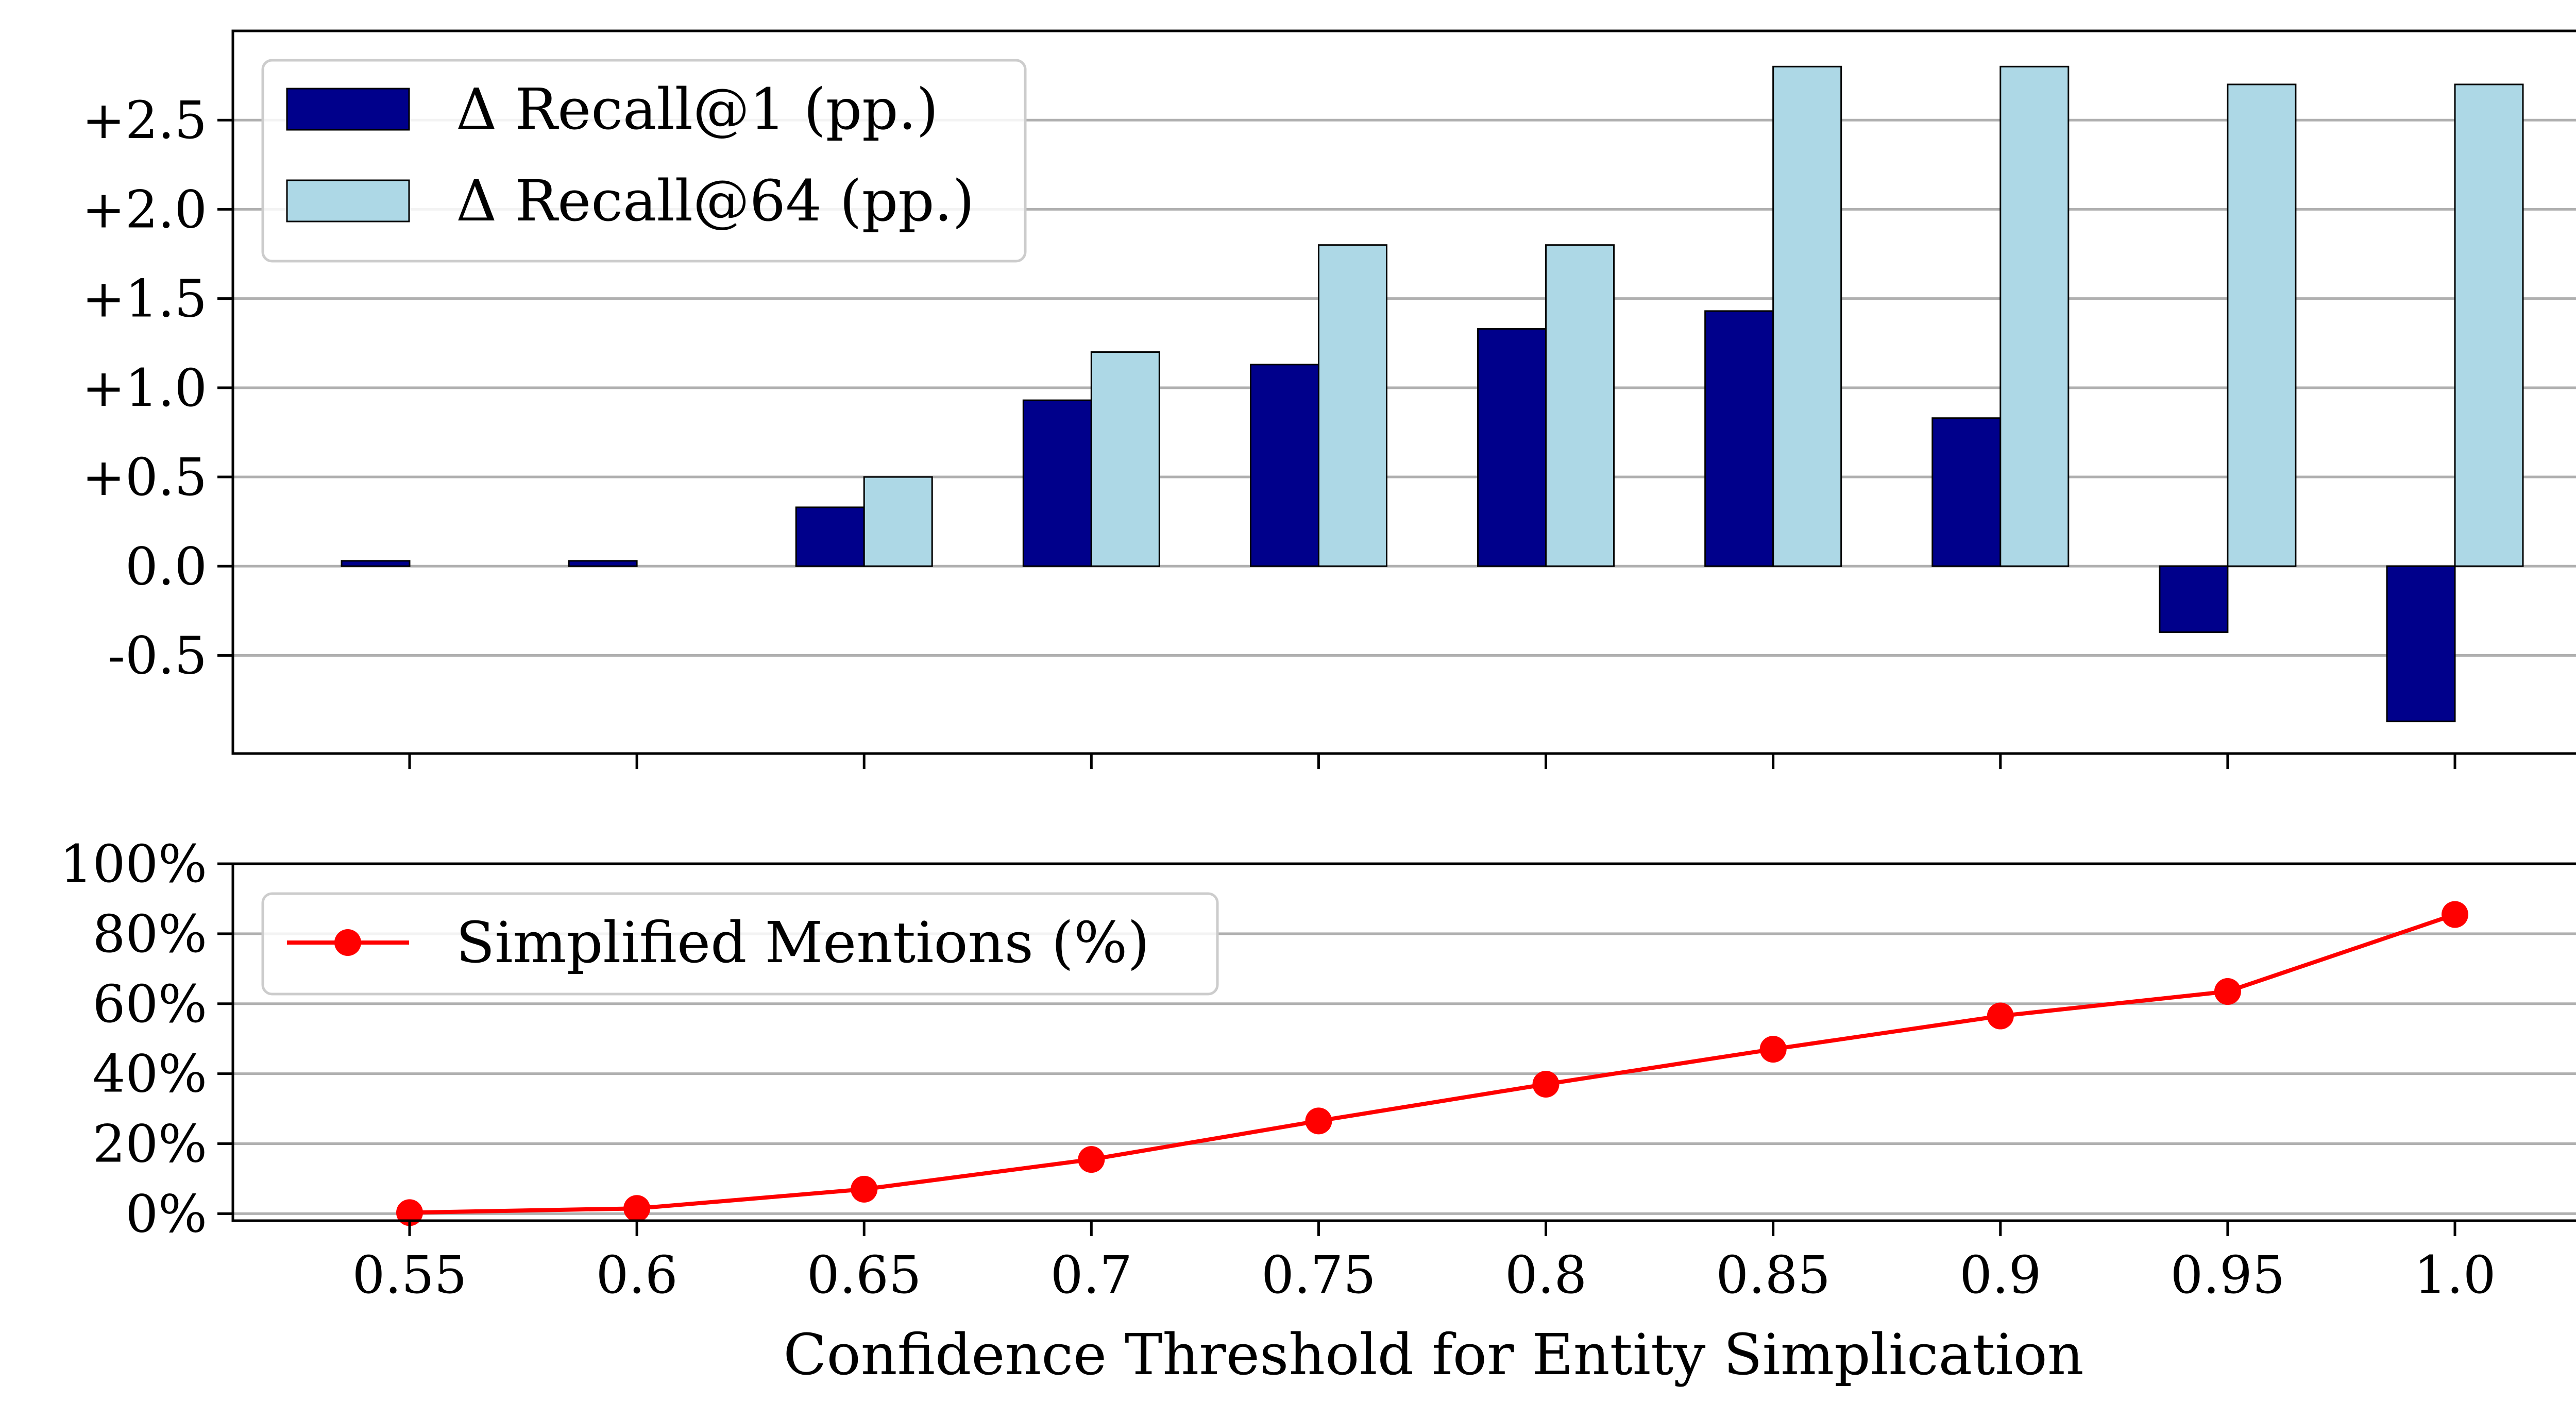  What do you see at coordinates (409, 1275) in the screenshot?
I see `bottom-xtick-label: 0.55` at bounding box center [409, 1275].